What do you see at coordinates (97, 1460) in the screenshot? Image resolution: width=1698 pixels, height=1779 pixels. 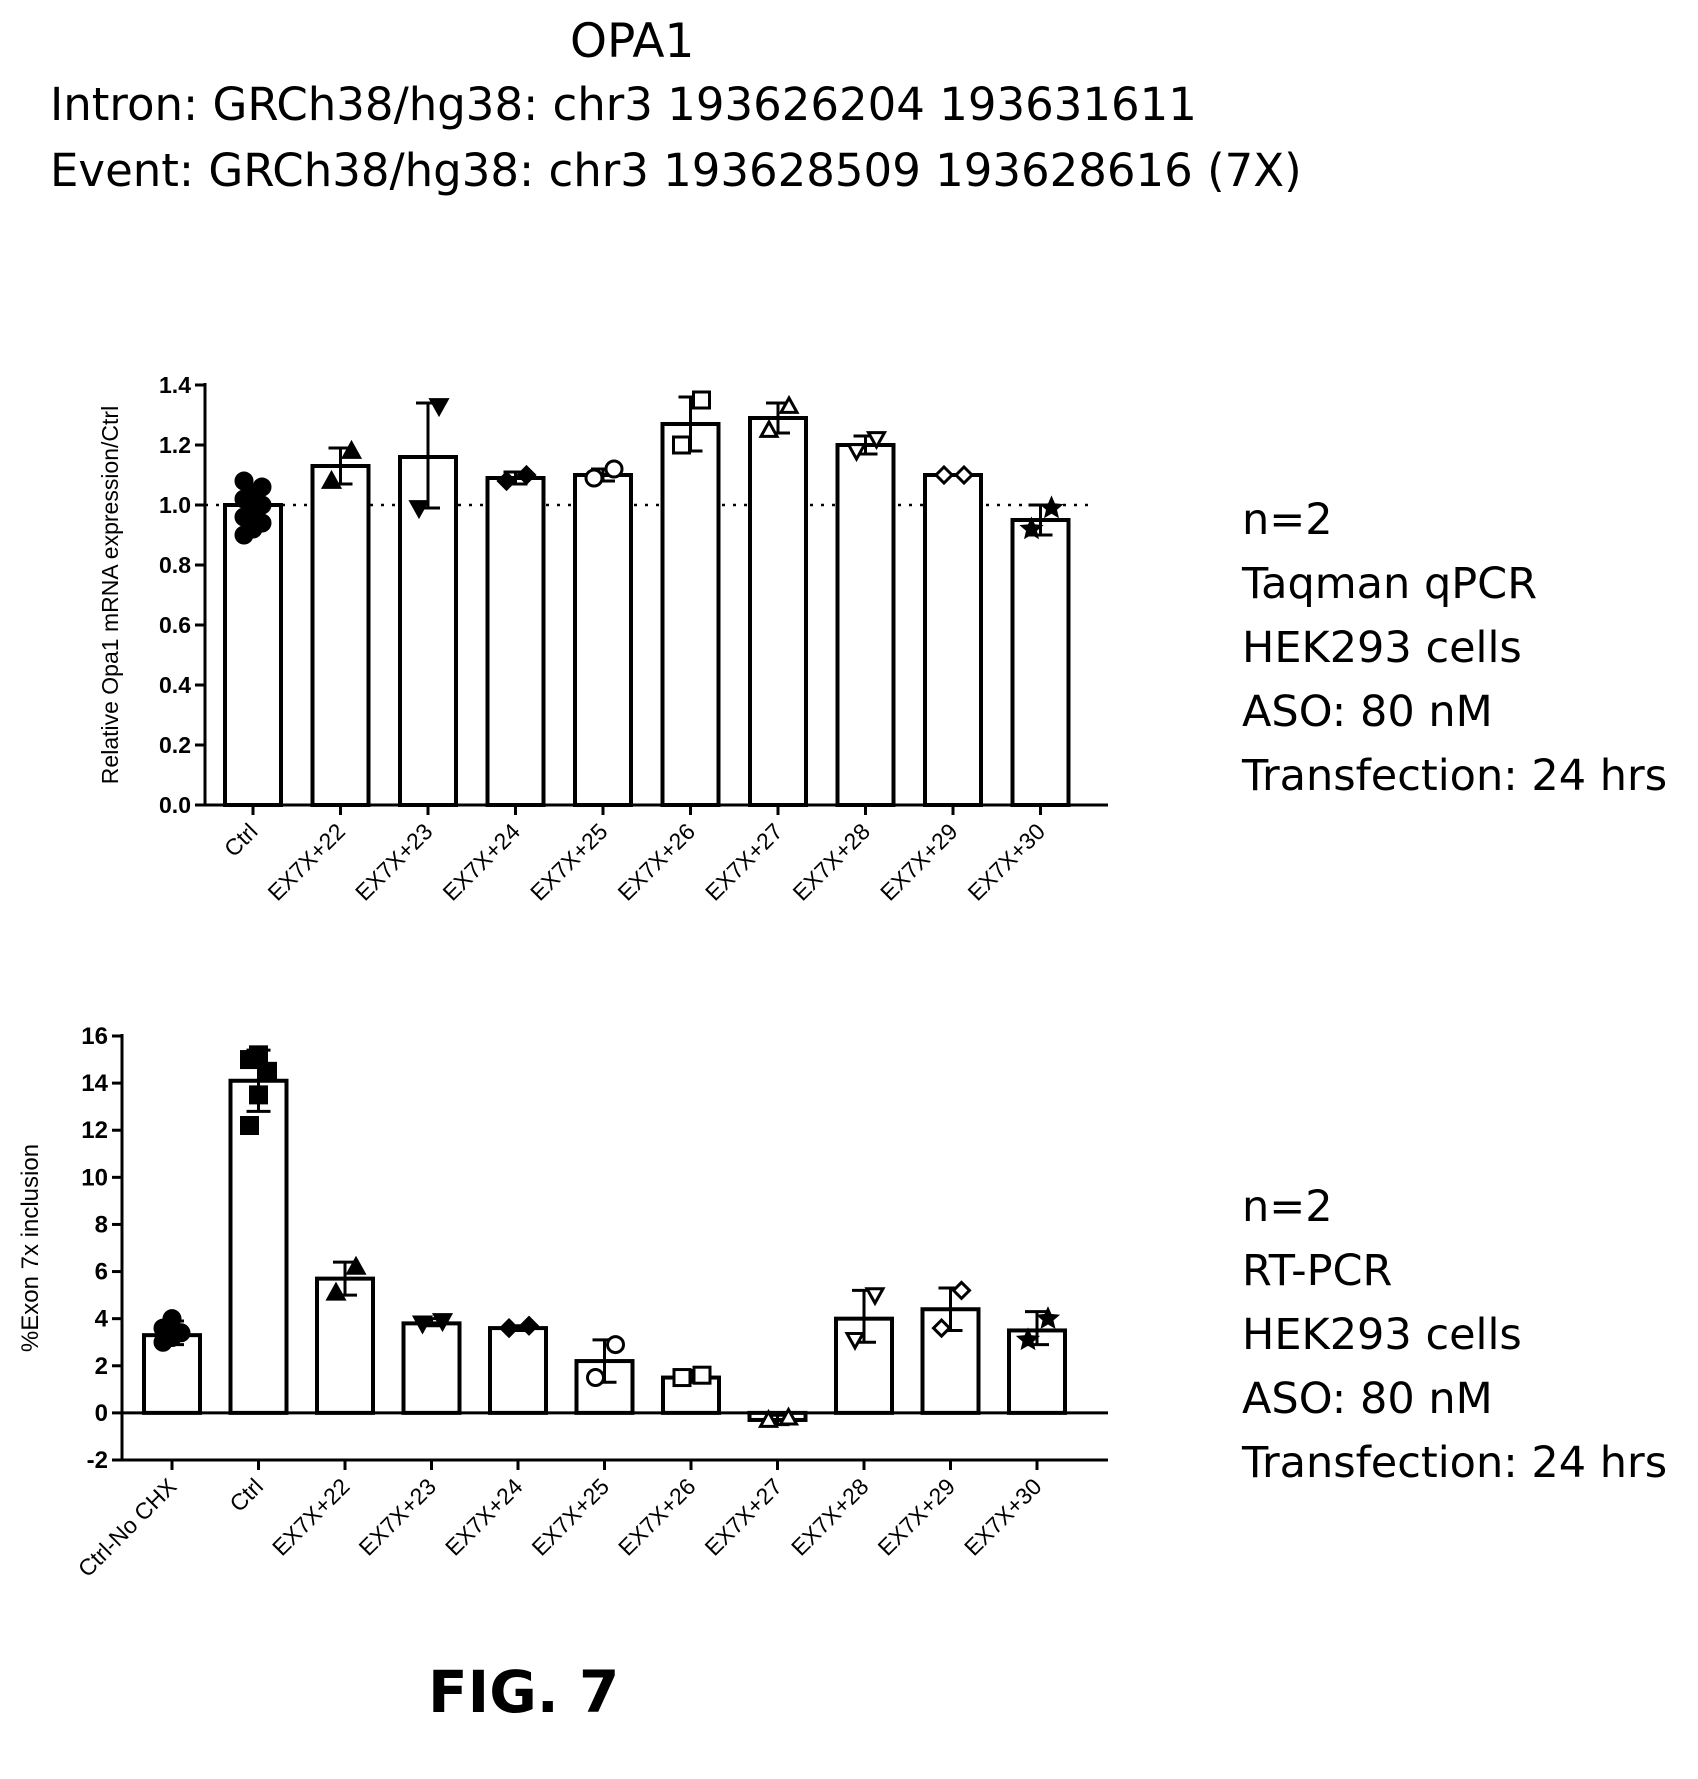 I see `chart2-y-tick-label: -2` at bounding box center [97, 1460].